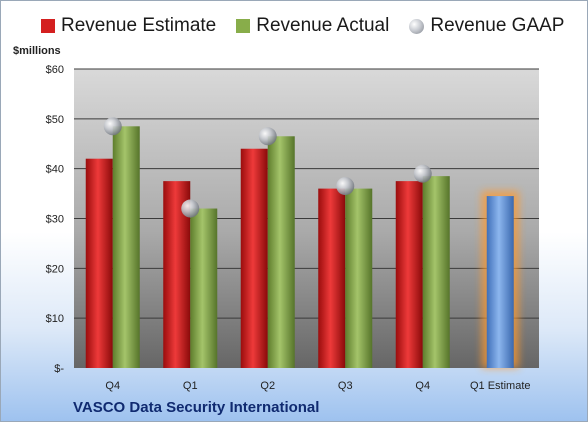 This screenshot has height=422, width=588. Describe the element at coordinates (55, 269) in the screenshot. I see `y-tick-label: $20` at that location.